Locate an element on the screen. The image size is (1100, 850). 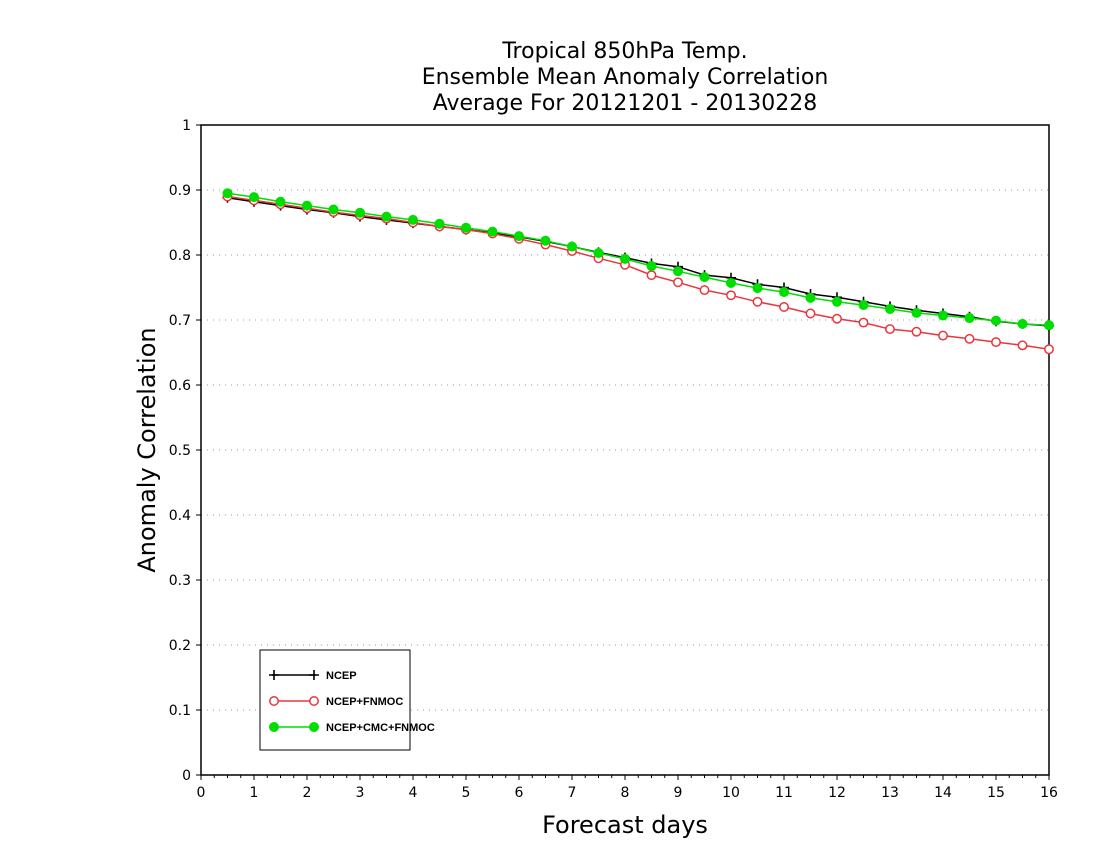
chart-title-line-2: Ensemble Mean Anomaly Correlation is located at coordinates (625, 77).